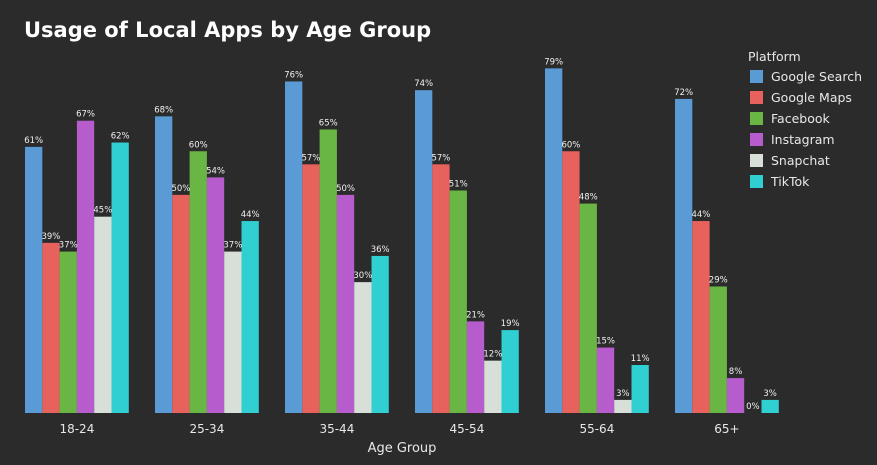 The image size is (877, 465). Describe the element at coordinates (700, 215) in the screenshot. I see `data-label-google-maps-65: 44%` at that location.